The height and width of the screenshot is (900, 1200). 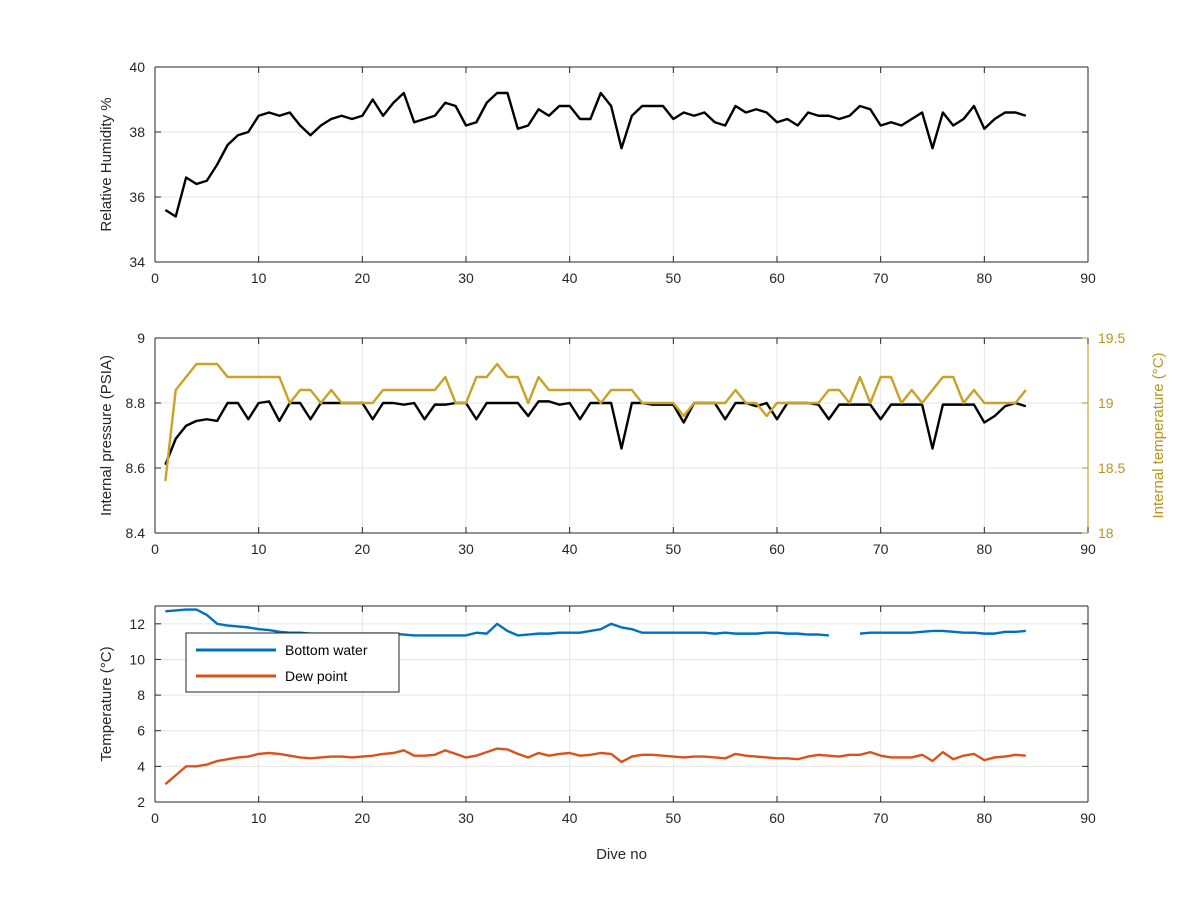 I want to click on legend-box, so click(x=292, y=662).